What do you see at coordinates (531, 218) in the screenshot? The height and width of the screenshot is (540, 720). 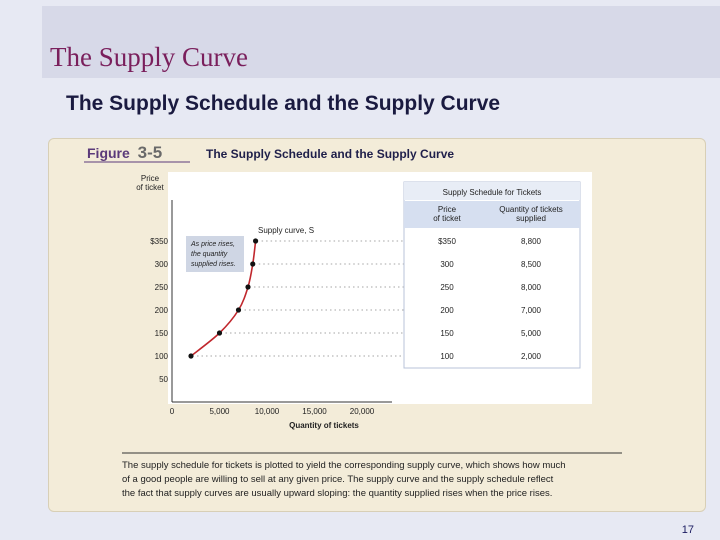 I see `table-header-quantity-line-2: supplied` at bounding box center [531, 218].